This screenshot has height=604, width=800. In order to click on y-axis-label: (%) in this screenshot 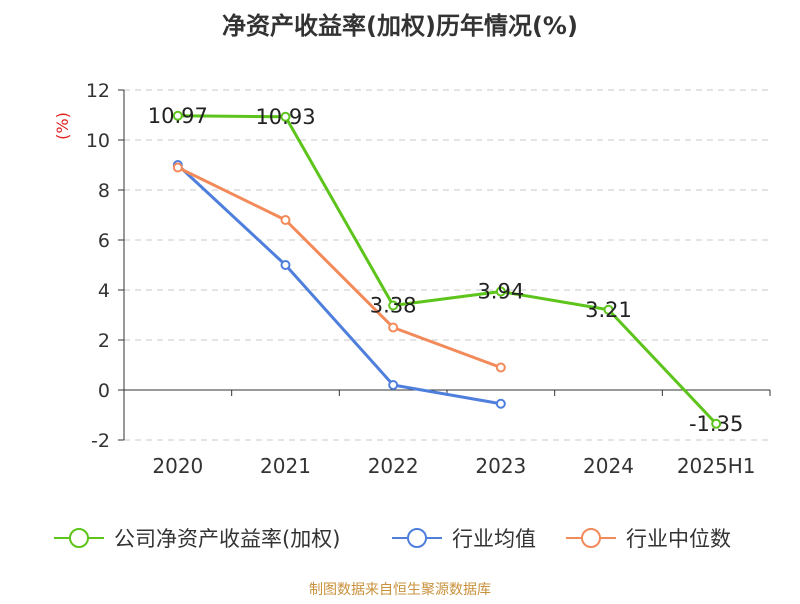, I will do `click(62, 126)`.